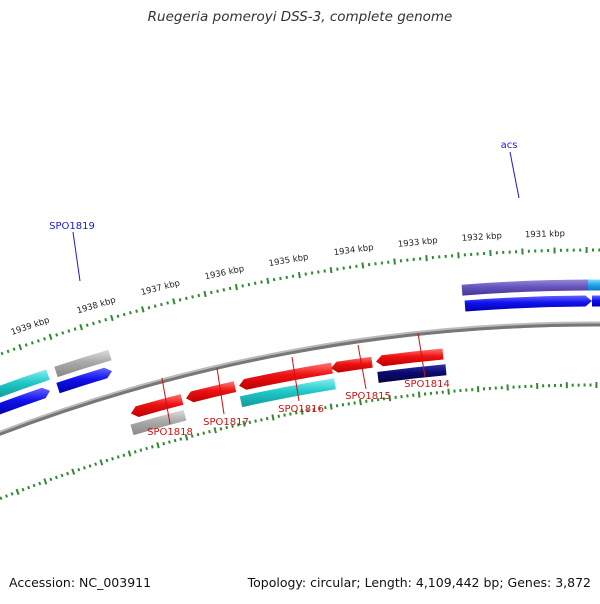 The image size is (600, 604). What do you see at coordinates (410, 358) in the screenshot?
I see `gene-spo1814-feature` at bounding box center [410, 358].